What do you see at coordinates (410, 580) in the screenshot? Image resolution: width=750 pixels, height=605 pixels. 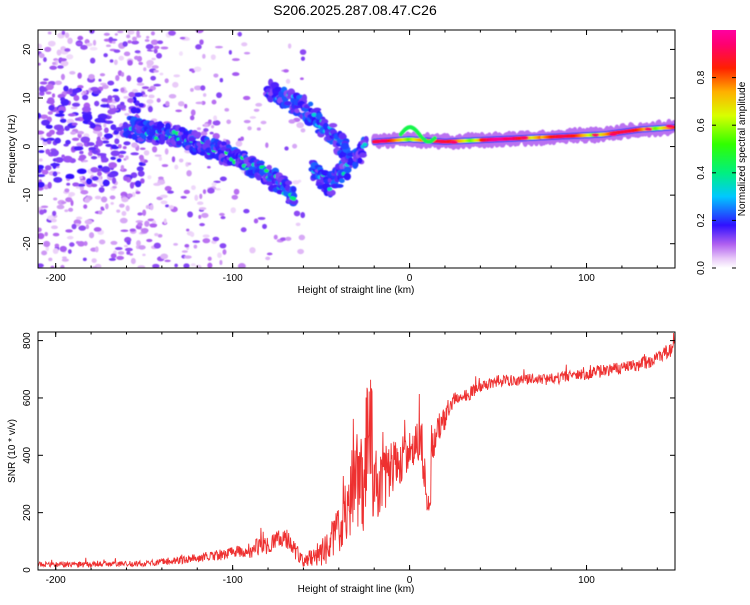 I see `snr-x-tick-label: 0` at bounding box center [410, 580].